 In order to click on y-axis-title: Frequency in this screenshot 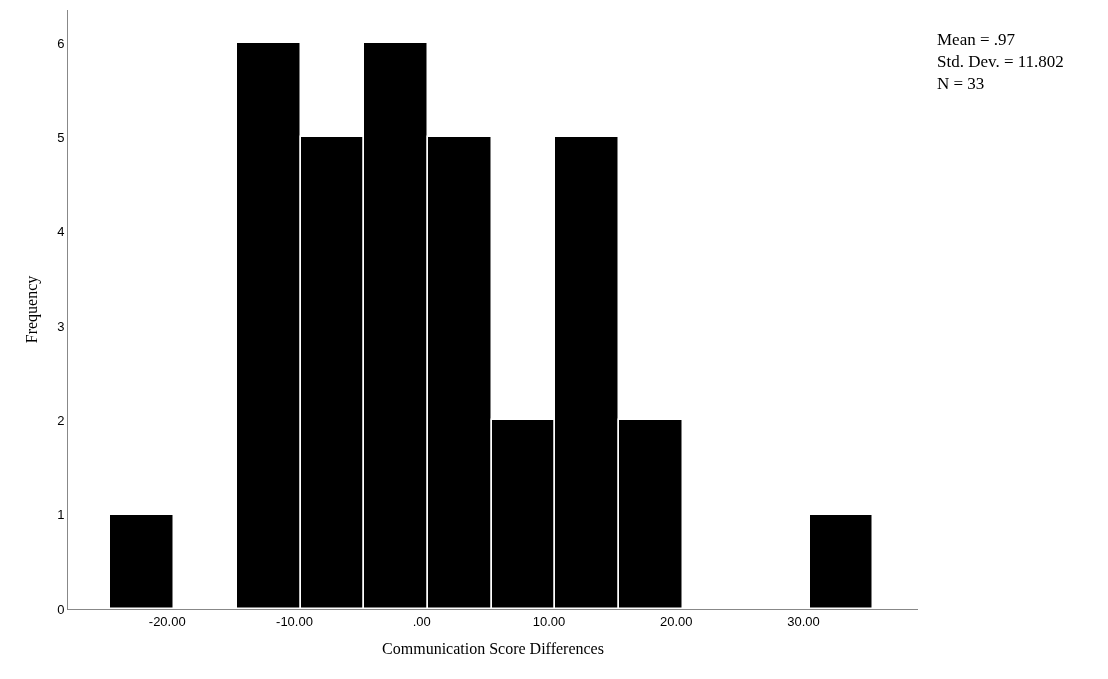, I will do `click(32, 309)`.